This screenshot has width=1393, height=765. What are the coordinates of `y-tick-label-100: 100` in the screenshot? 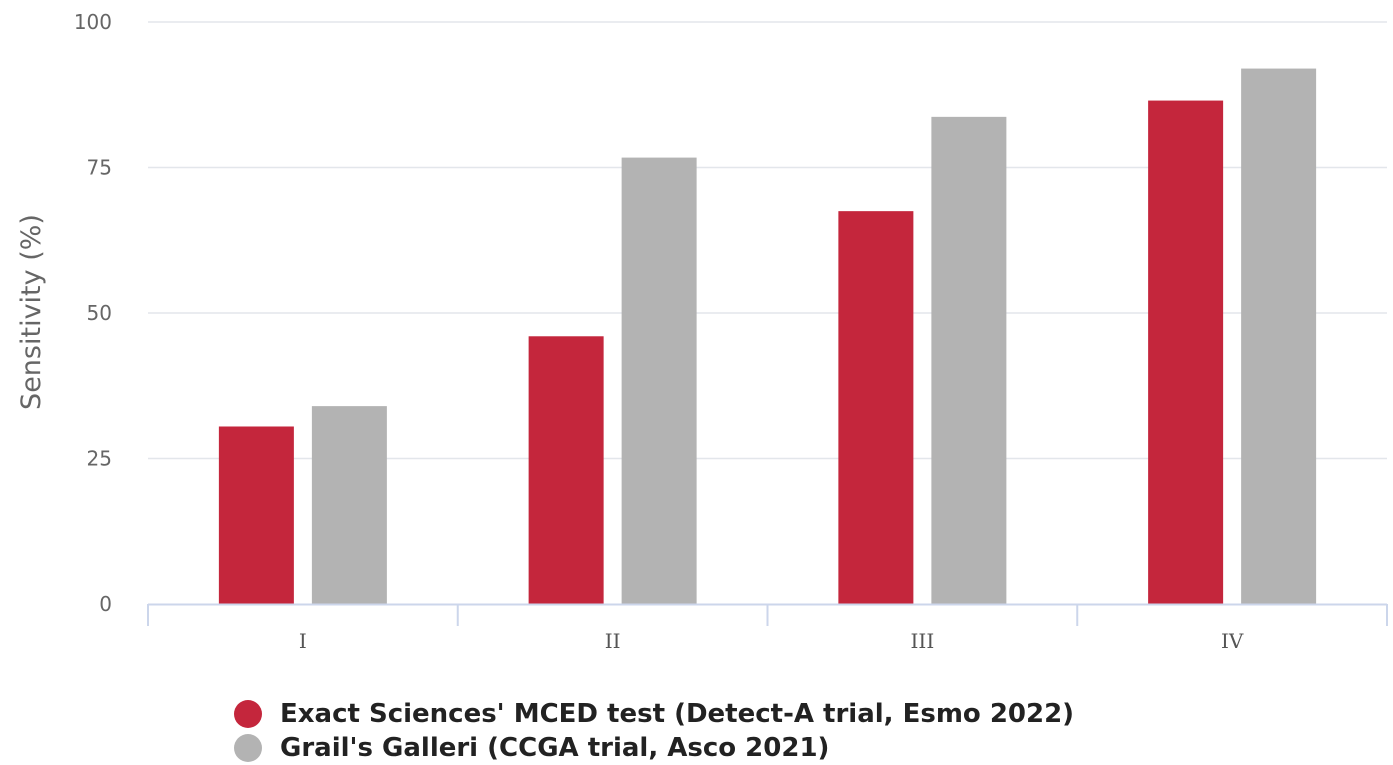 It's located at (93, 22).